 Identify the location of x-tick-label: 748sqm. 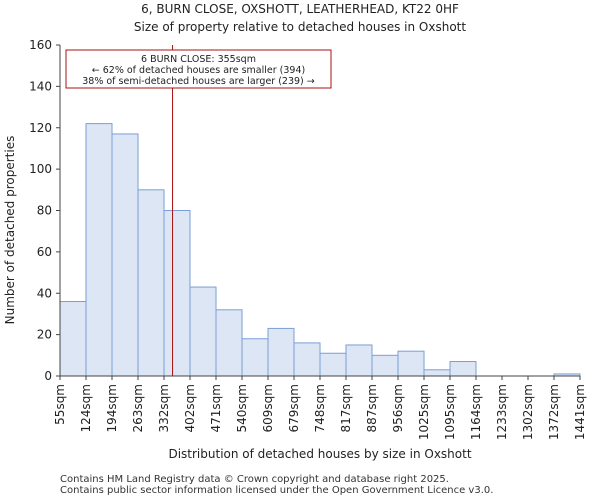
(320, 408).